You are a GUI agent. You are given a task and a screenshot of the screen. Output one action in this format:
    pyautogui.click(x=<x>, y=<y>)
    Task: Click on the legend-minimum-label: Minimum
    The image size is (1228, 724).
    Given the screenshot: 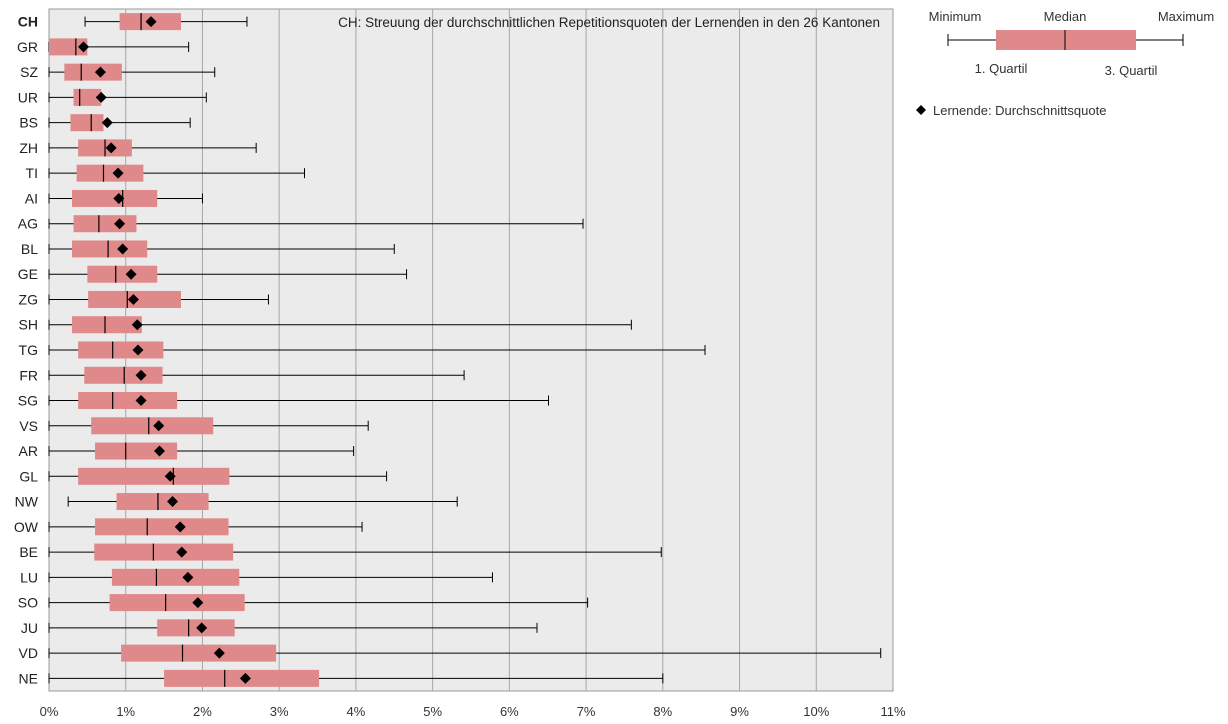 What is the action you would take?
    pyautogui.click(x=955, y=16)
    